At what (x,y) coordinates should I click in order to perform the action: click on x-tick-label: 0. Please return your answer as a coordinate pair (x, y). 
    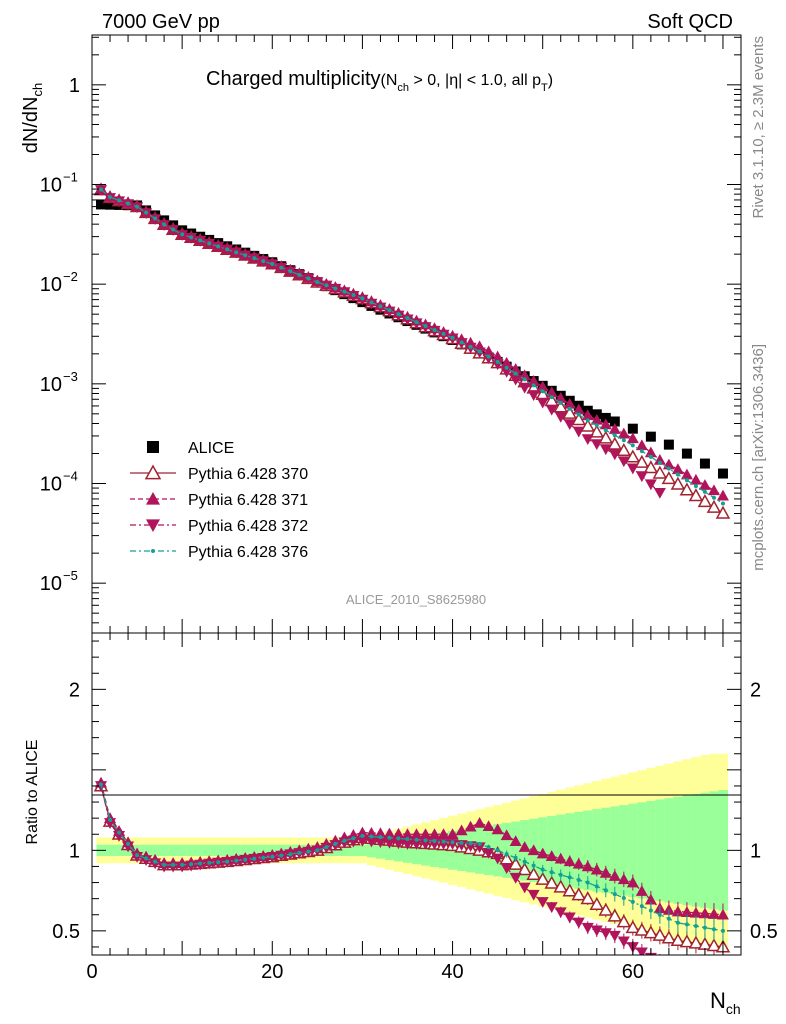
    Looking at the image, I should click on (91, 972).